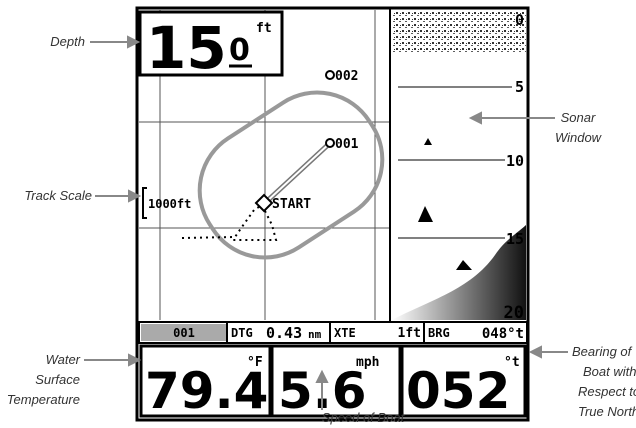 This screenshot has width=636, height=428. I want to click on boat-icon, so click(264, 203).